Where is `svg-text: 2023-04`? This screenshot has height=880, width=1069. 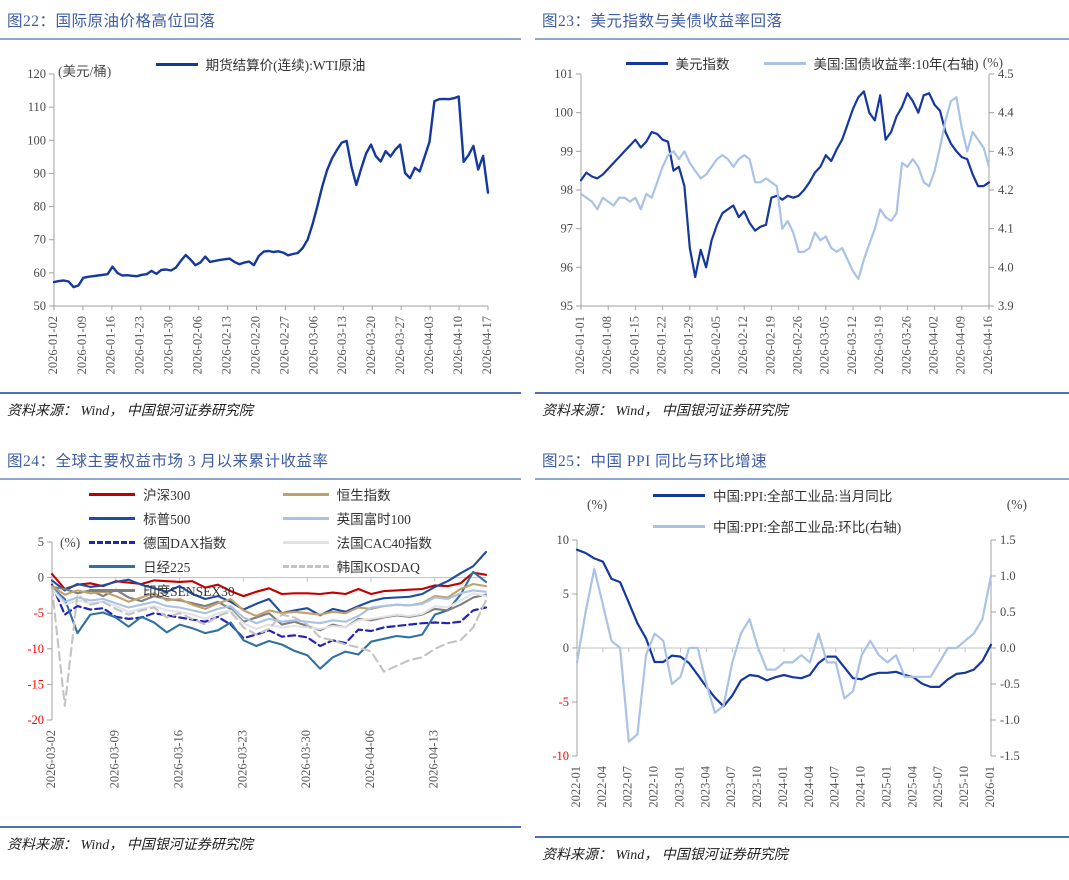 svg-text: 2023-04 is located at coordinates (705, 786).